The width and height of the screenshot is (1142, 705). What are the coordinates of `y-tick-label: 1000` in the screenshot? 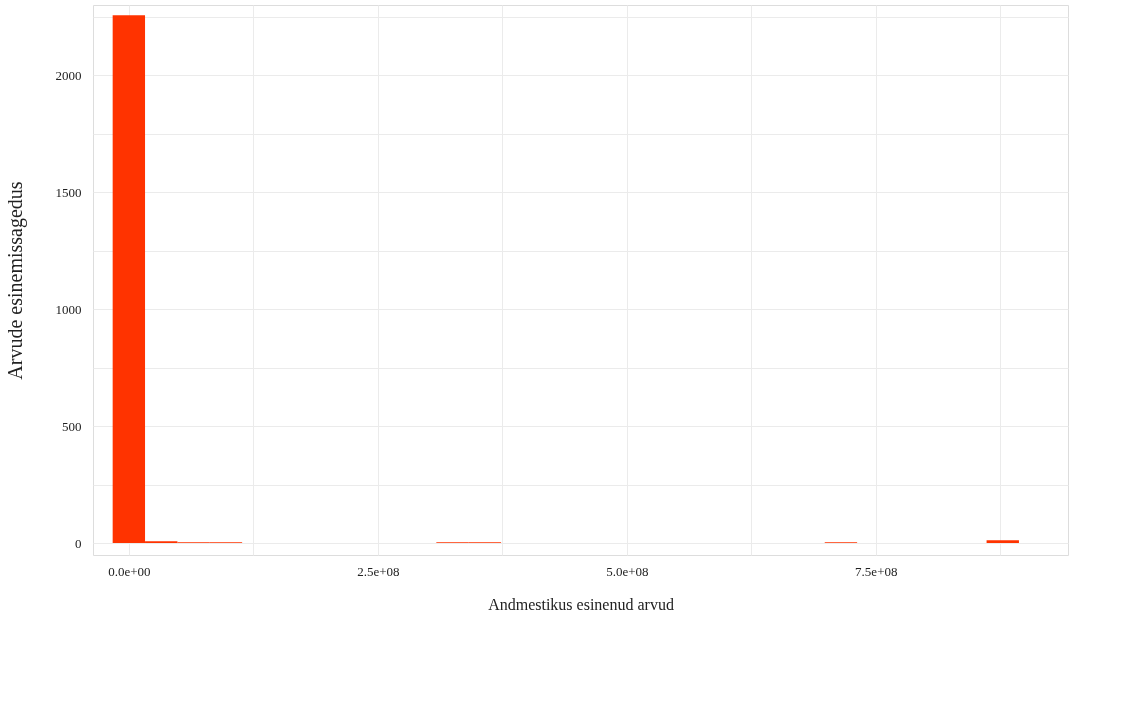 It's located at (68, 309).